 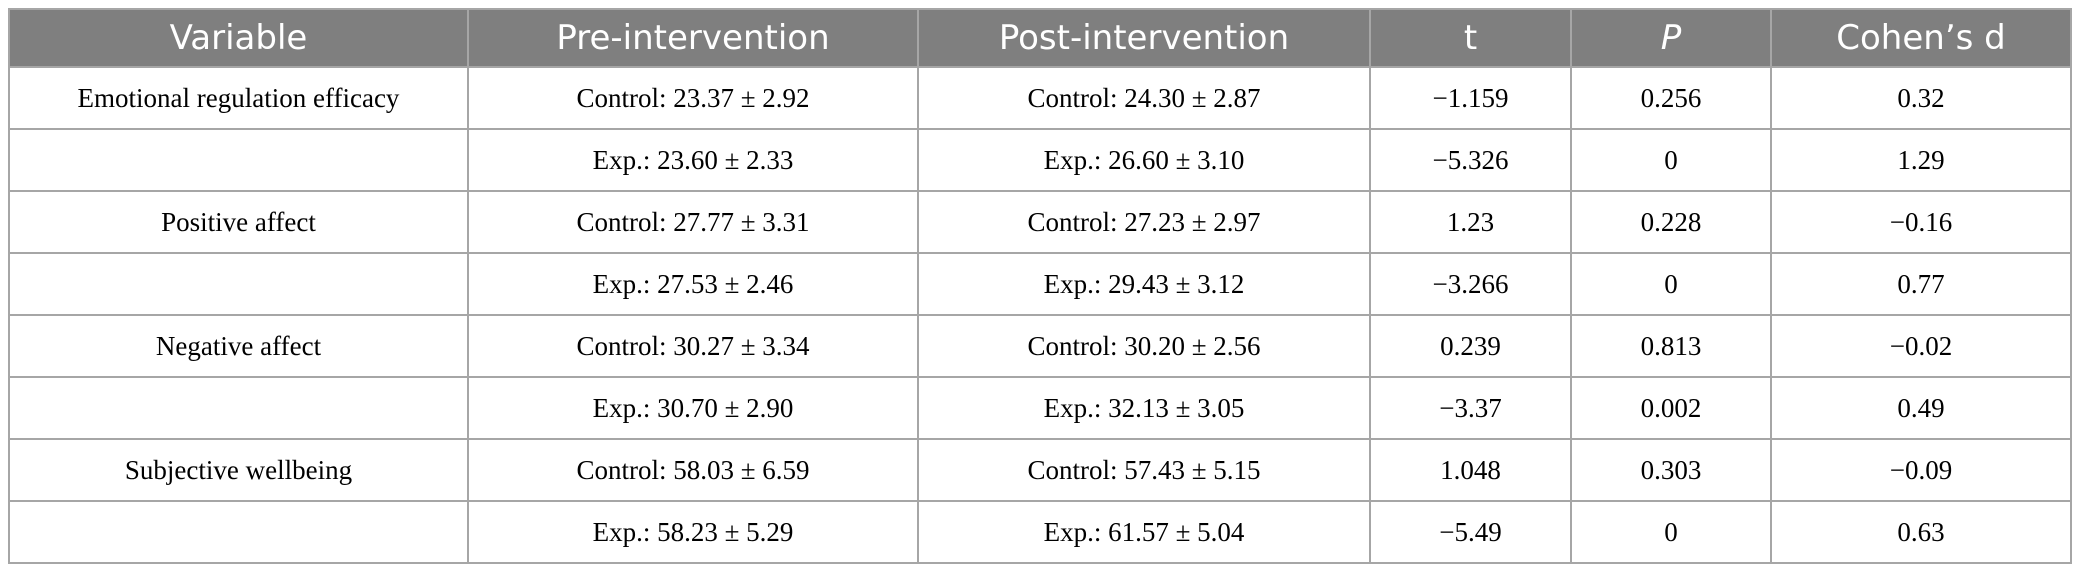 I want to click on cell-t: 0.239, so click(x=1470, y=346).